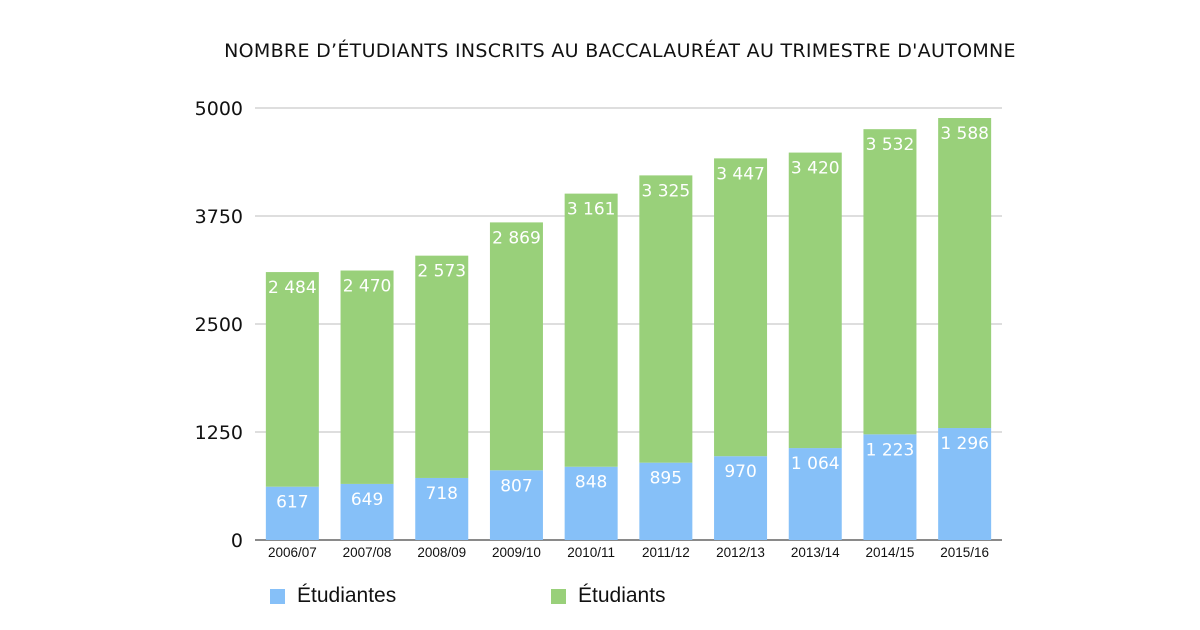  What do you see at coordinates (591, 552) in the screenshot?
I see `x-tick-label: 2010/11` at bounding box center [591, 552].